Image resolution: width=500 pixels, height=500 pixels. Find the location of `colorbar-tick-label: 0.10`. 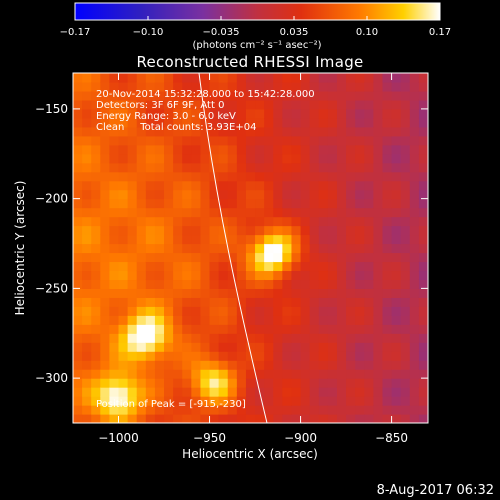

colorbar-tick-label: 0.10 is located at coordinates (367, 32).